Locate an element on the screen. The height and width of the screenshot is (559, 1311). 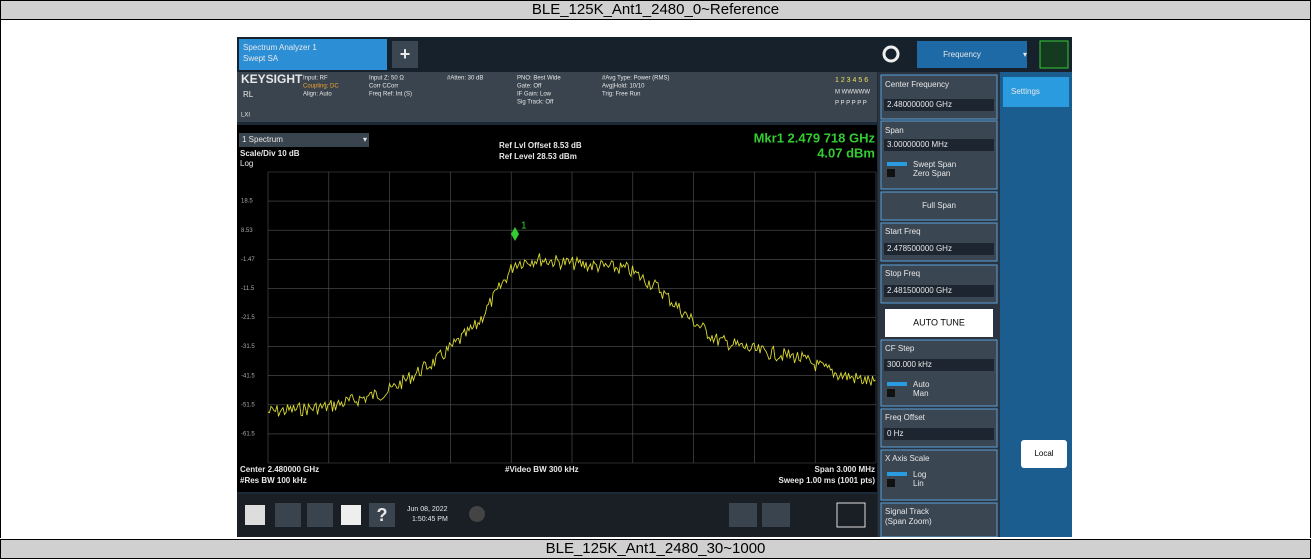
softkey-label: Stop Freq is located at coordinates (902, 273).